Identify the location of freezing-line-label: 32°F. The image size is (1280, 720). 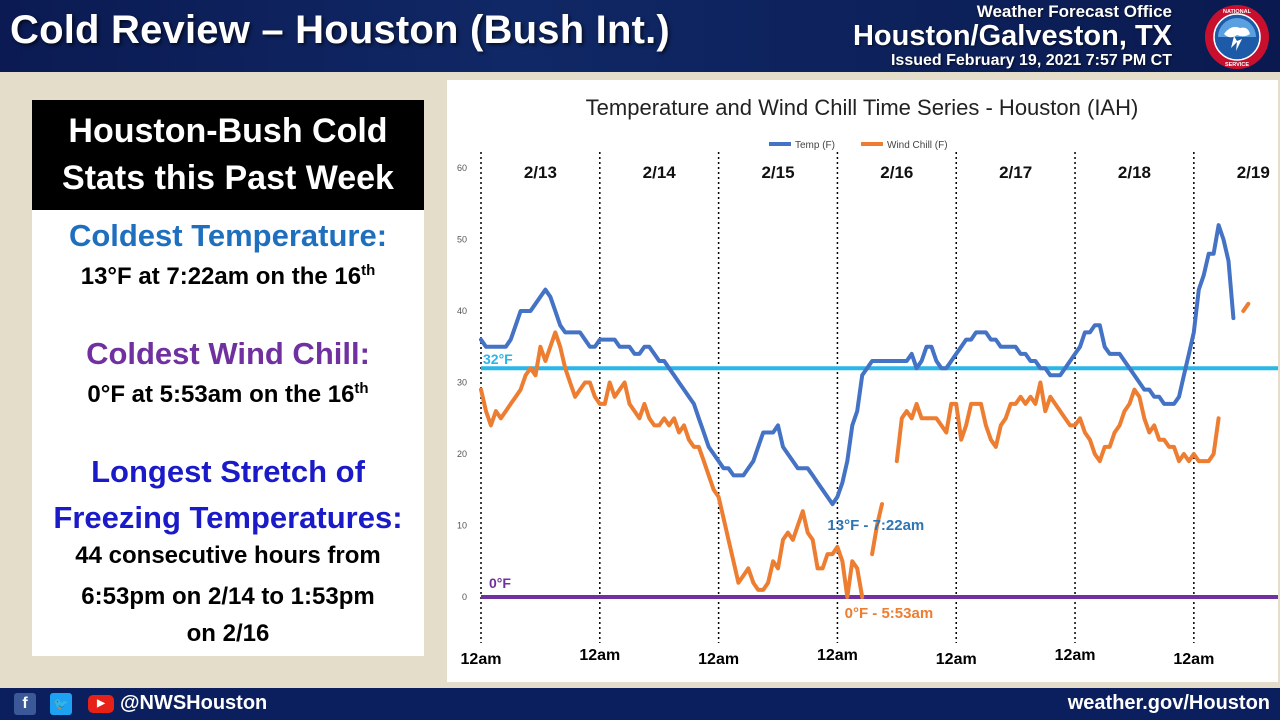
(498, 359).